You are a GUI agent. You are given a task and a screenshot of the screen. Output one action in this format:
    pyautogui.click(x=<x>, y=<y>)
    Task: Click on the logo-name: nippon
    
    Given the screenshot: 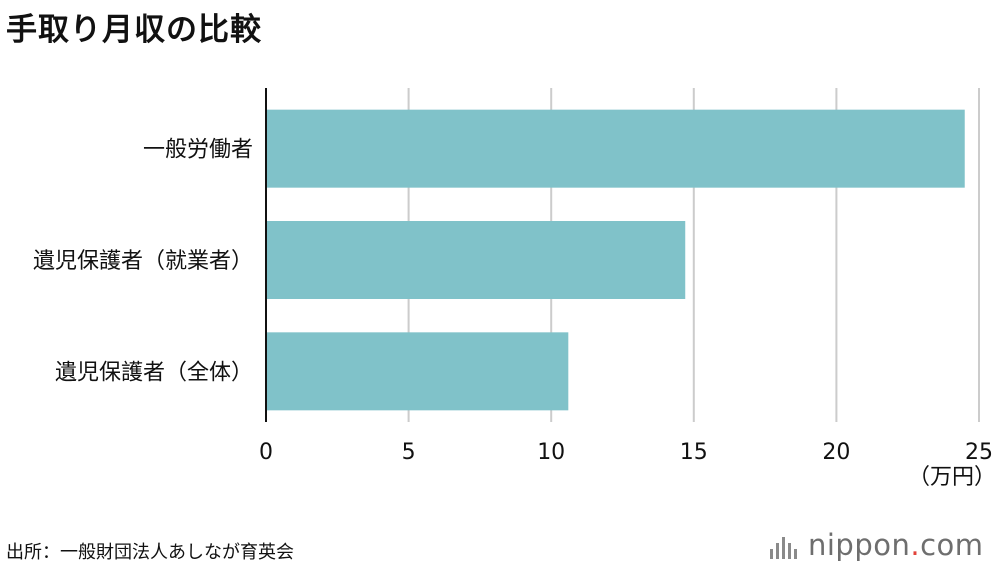 What is the action you would take?
    pyautogui.click(x=859, y=545)
    